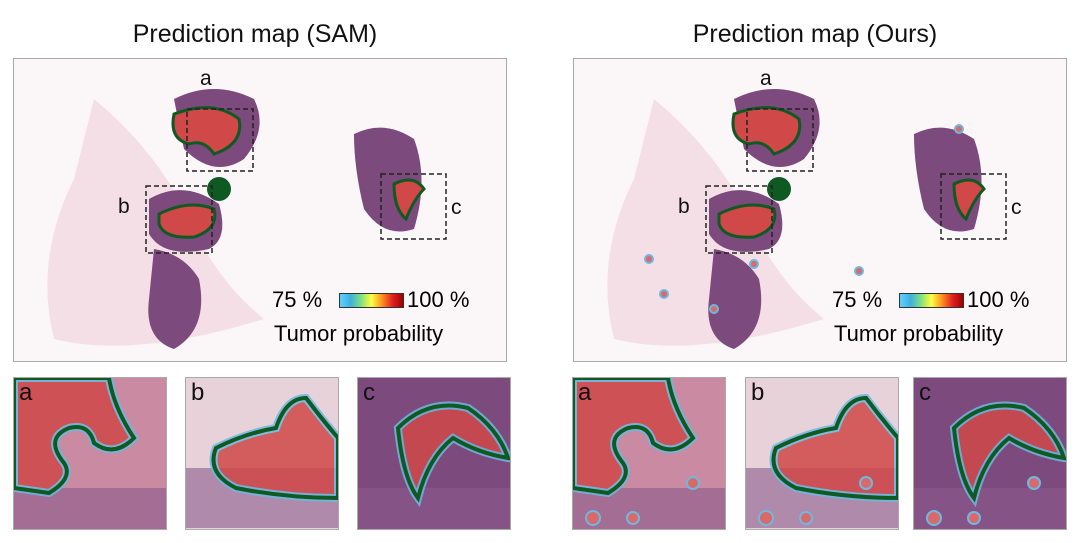 The height and width of the screenshot is (543, 1080). Describe the element at coordinates (255, 34) in the screenshot. I see `panel-title: Prediction map (SAM)` at that location.